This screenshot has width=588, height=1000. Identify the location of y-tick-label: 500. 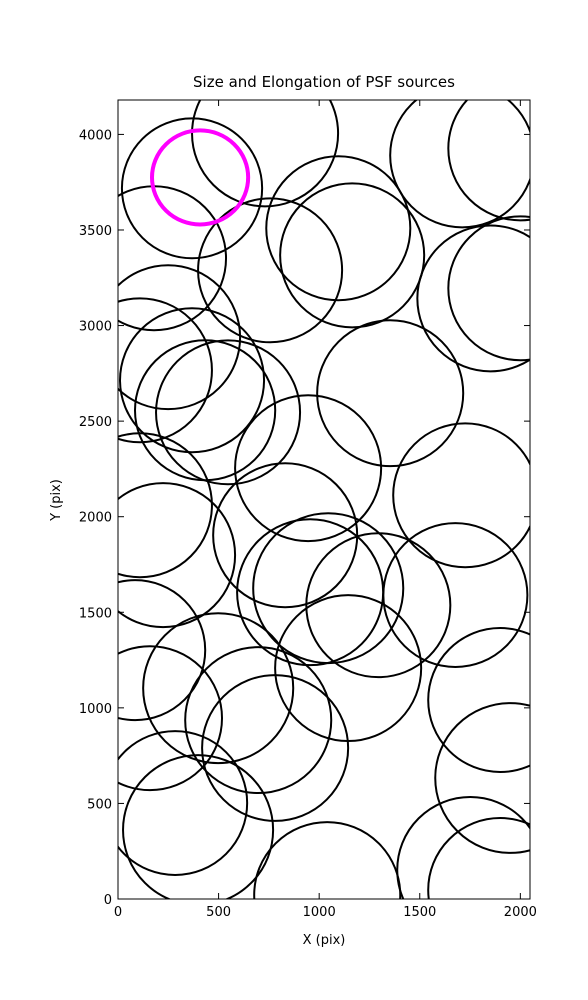
(99, 804).